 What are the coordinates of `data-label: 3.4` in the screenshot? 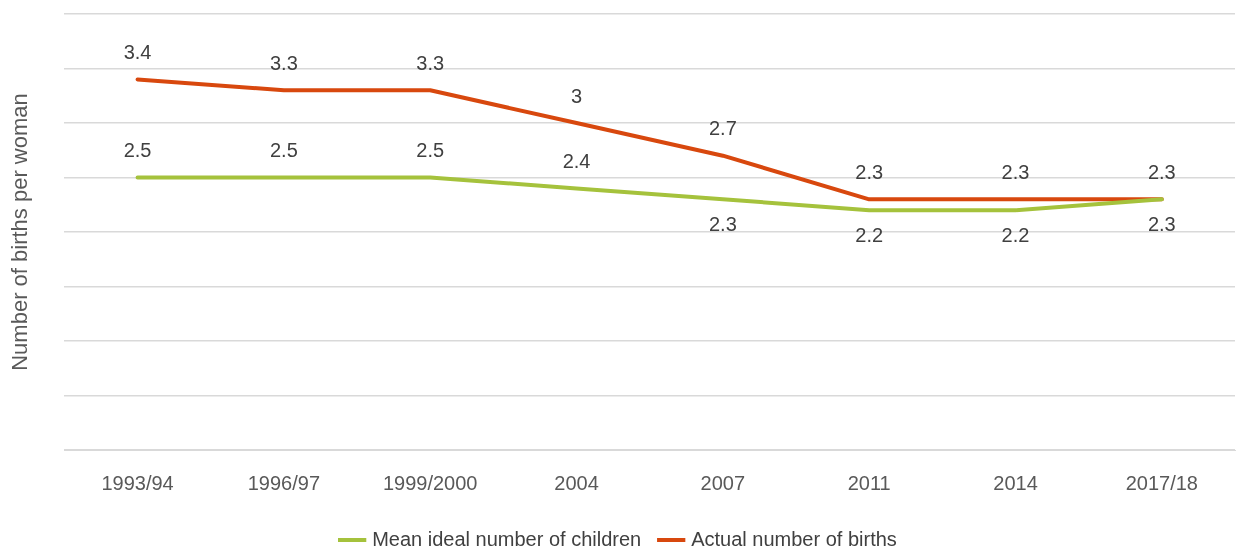 It's located at (137, 51).